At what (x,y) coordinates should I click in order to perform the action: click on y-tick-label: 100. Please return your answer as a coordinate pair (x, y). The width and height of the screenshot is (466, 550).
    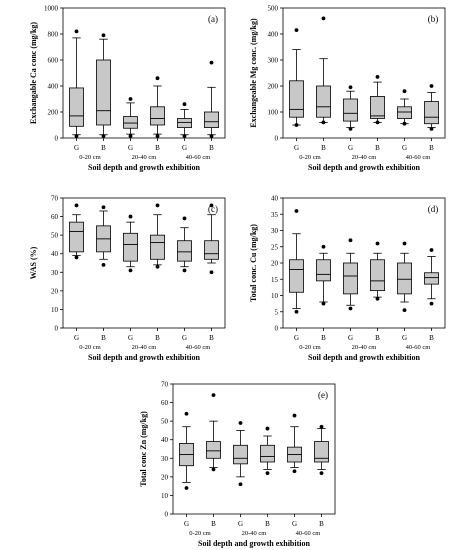
    Looking at the image, I should click on (273, 113).